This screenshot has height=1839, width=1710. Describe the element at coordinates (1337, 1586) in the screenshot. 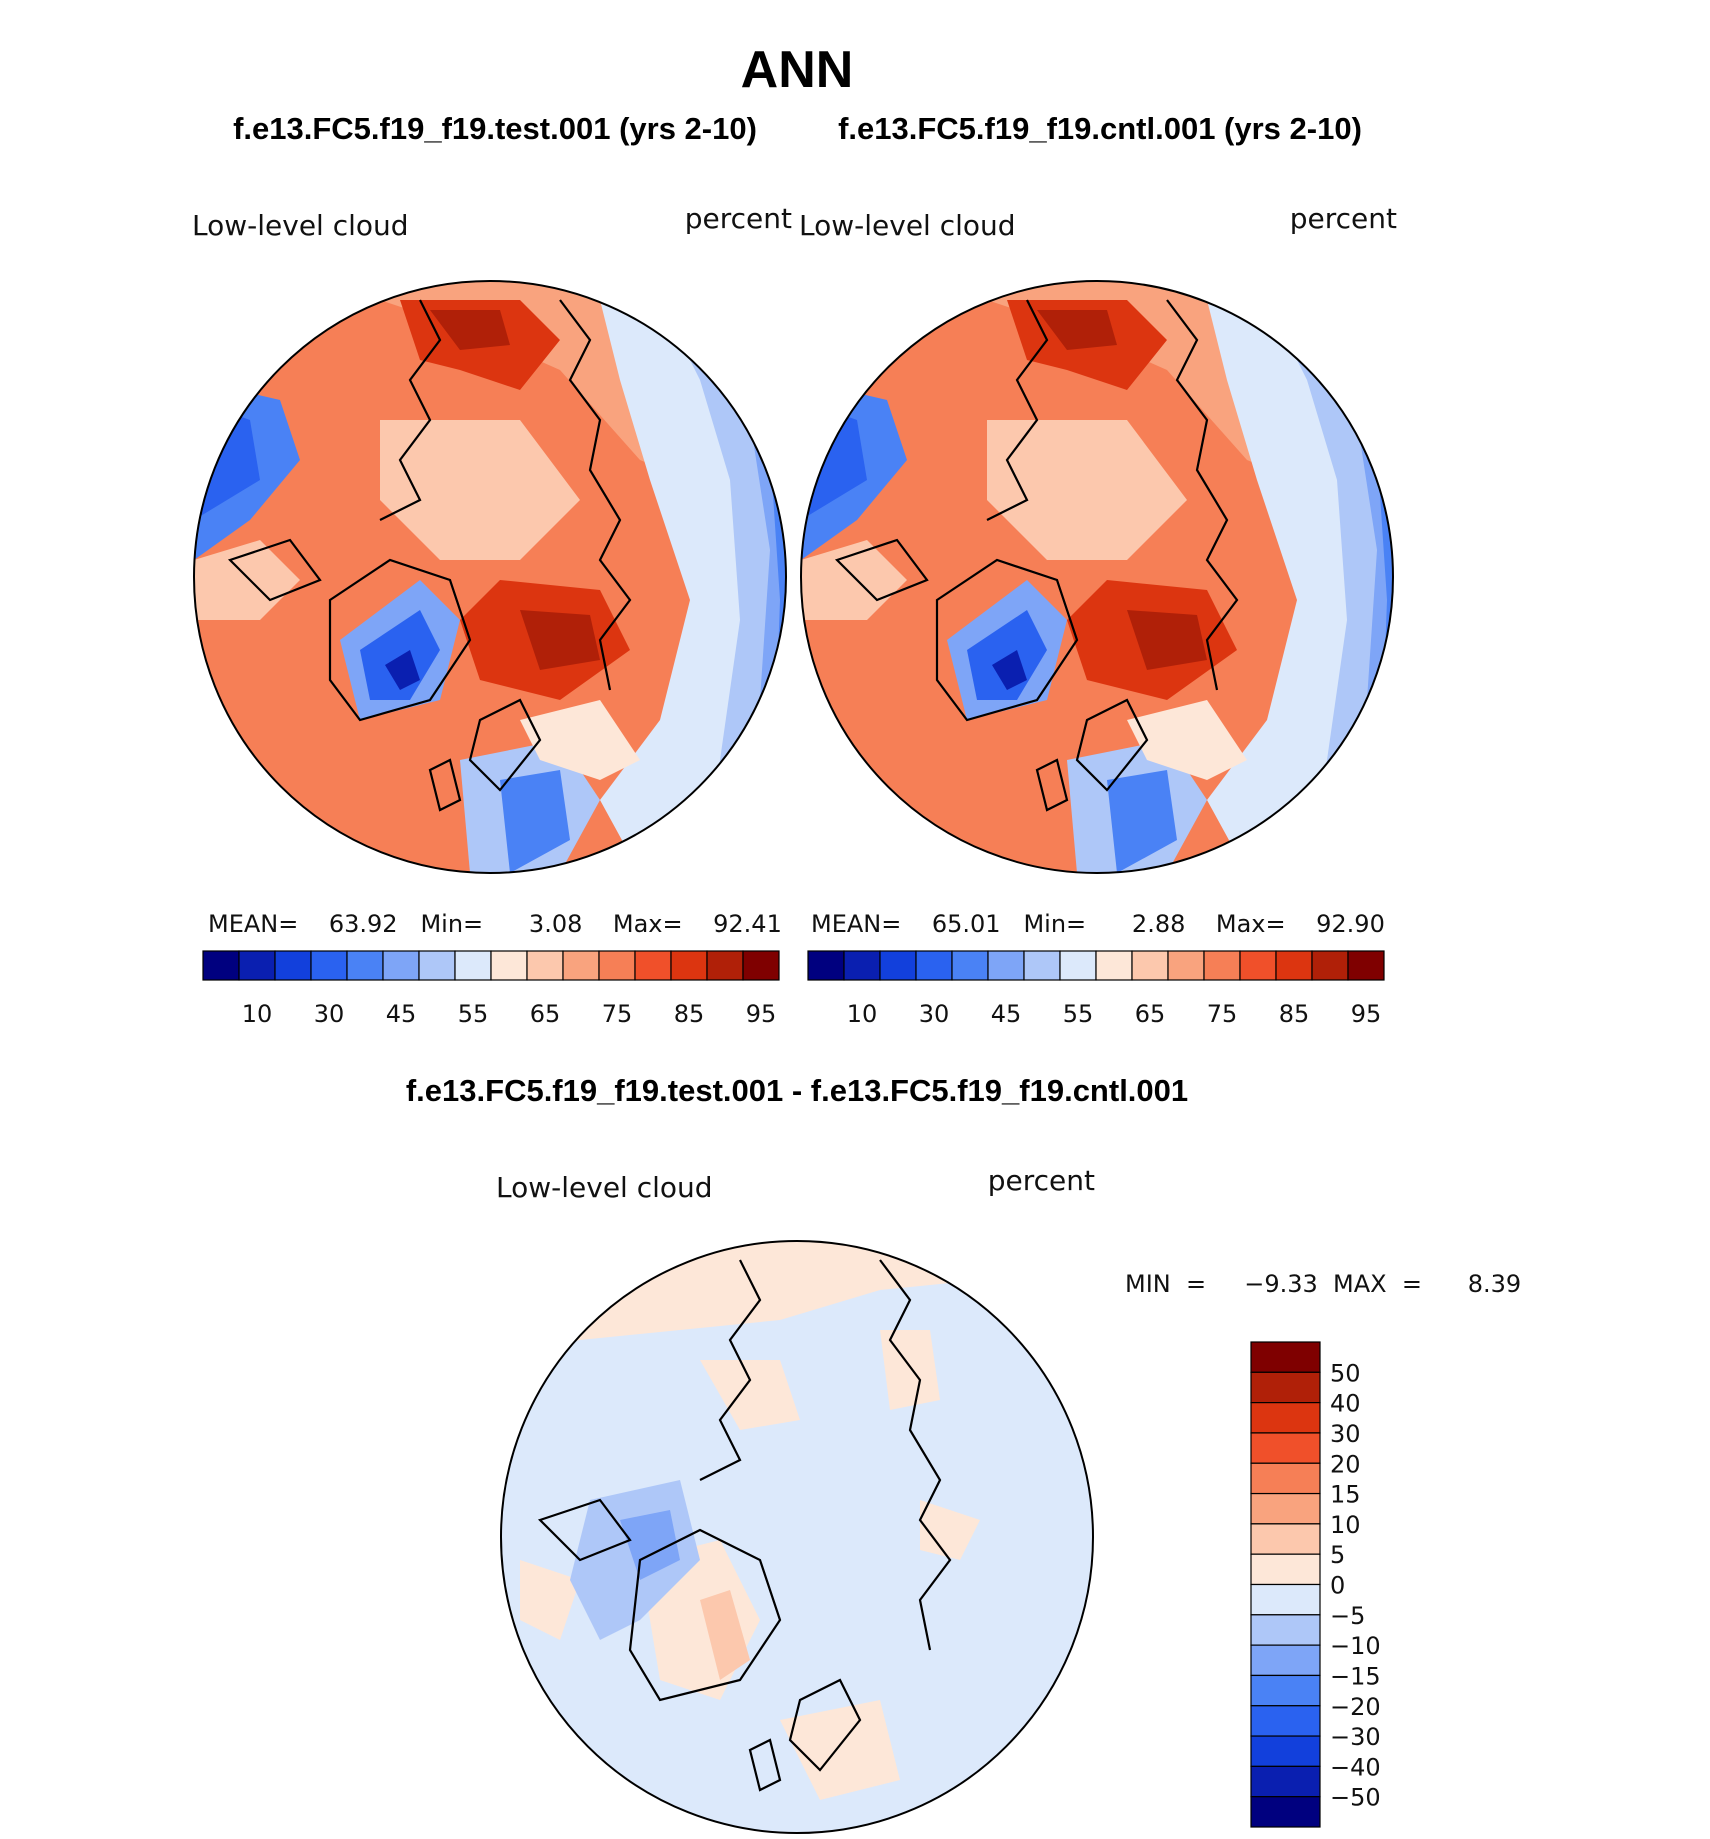

I see `colorbar-tick-label: 0` at that location.